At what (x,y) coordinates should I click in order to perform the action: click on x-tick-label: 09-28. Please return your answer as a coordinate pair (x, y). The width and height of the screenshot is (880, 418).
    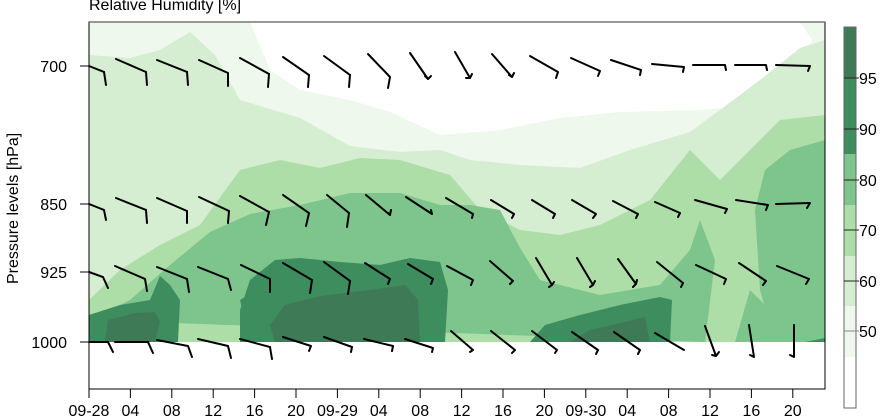
    Looking at the image, I should click on (89, 410).